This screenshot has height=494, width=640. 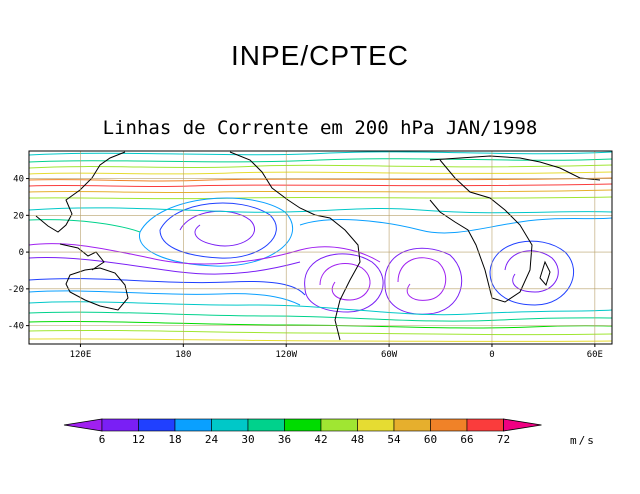 I want to click on colorbar-label: 60, so click(x=430, y=439).